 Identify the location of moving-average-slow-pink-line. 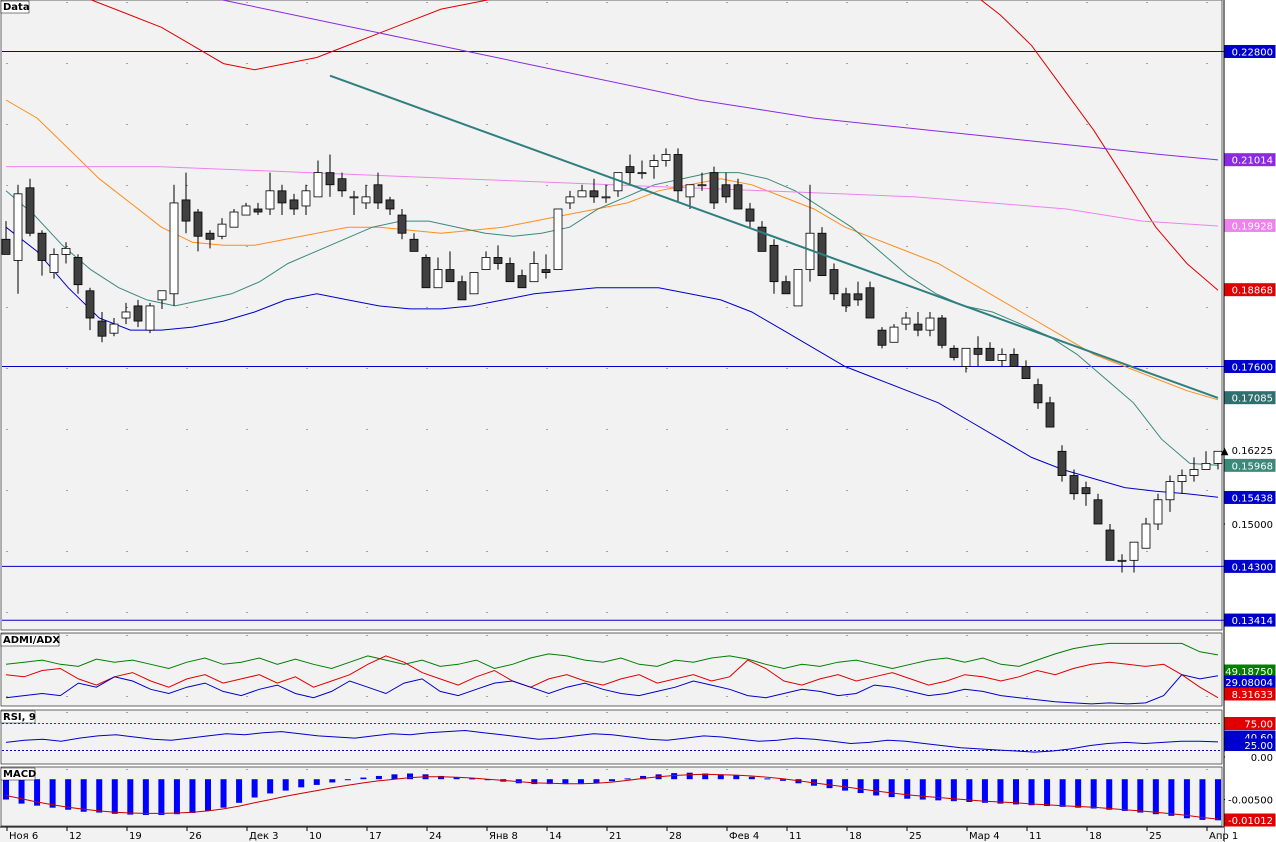
(612, 196).